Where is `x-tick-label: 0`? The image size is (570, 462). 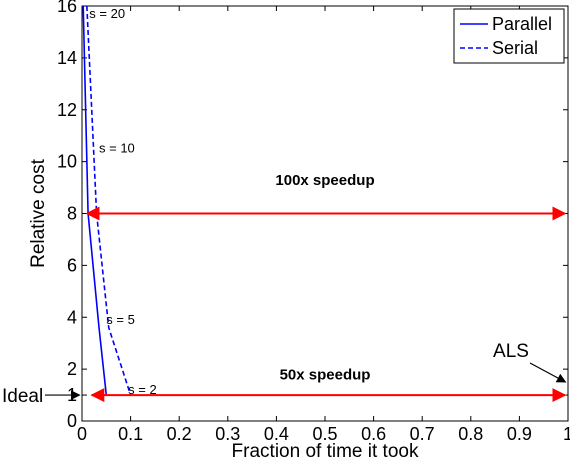 x-tick-label: 0 is located at coordinates (82, 434).